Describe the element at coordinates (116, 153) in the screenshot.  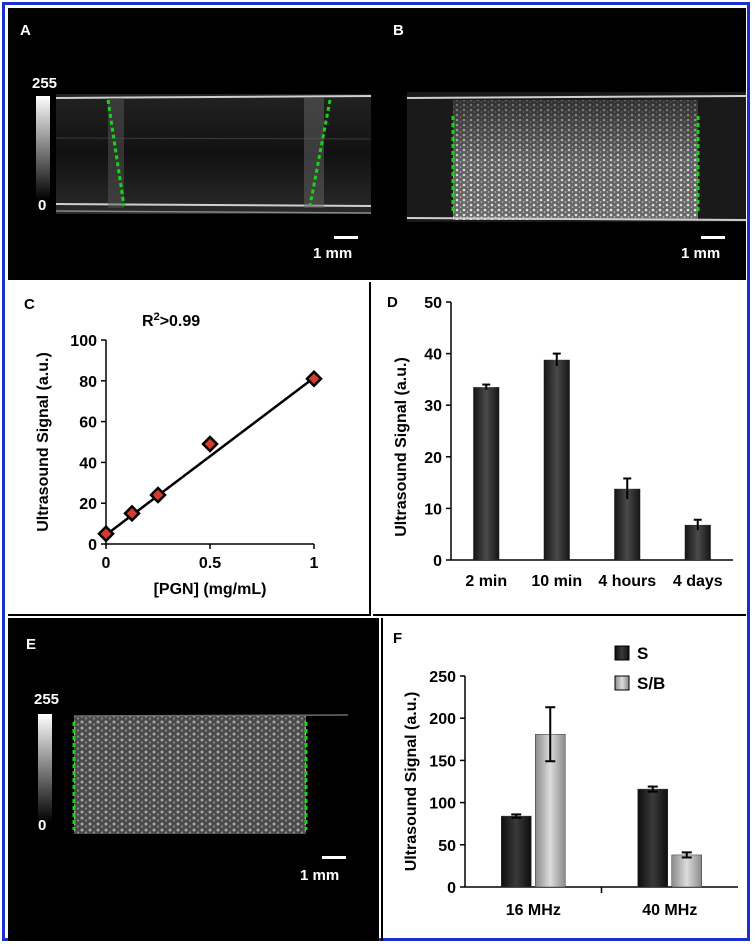
I see `guide-line-left-a` at that location.